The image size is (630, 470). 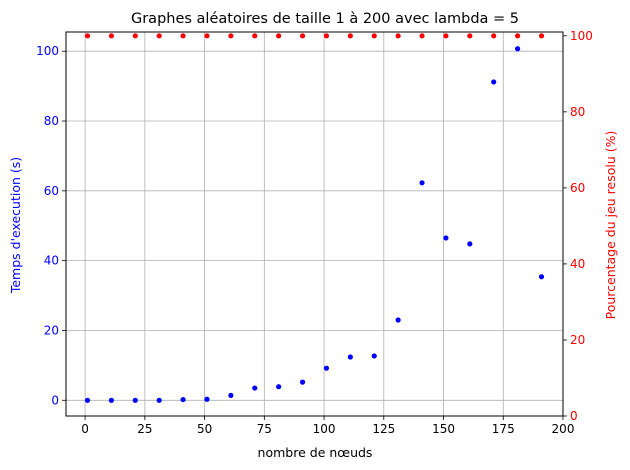 What do you see at coordinates (563, 429) in the screenshot?
I see `x-tick-label: 200` at bounding box center [563, 429].